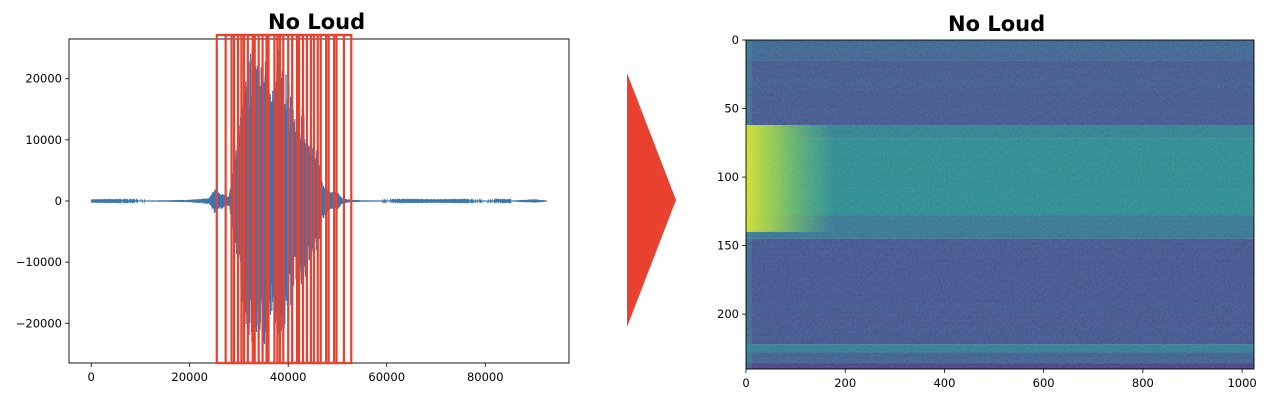  What do you see at coordinates (999, 379) in the screenshot?
I see `spectrogram-x-axis: 0 200 400 600 800 1000` at bounding box center [999, 379].